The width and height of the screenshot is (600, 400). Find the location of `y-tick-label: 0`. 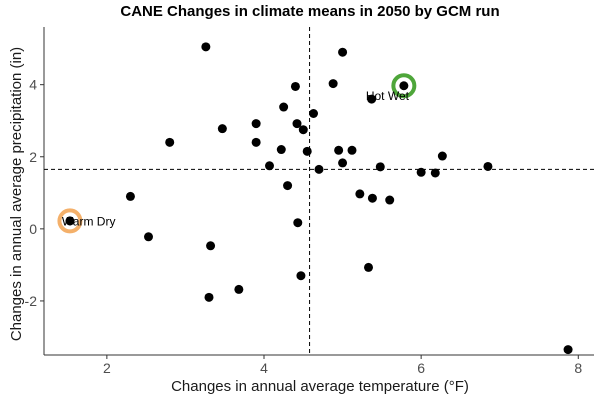

y-tick-label: 0 is located at coordinates (33, 229).